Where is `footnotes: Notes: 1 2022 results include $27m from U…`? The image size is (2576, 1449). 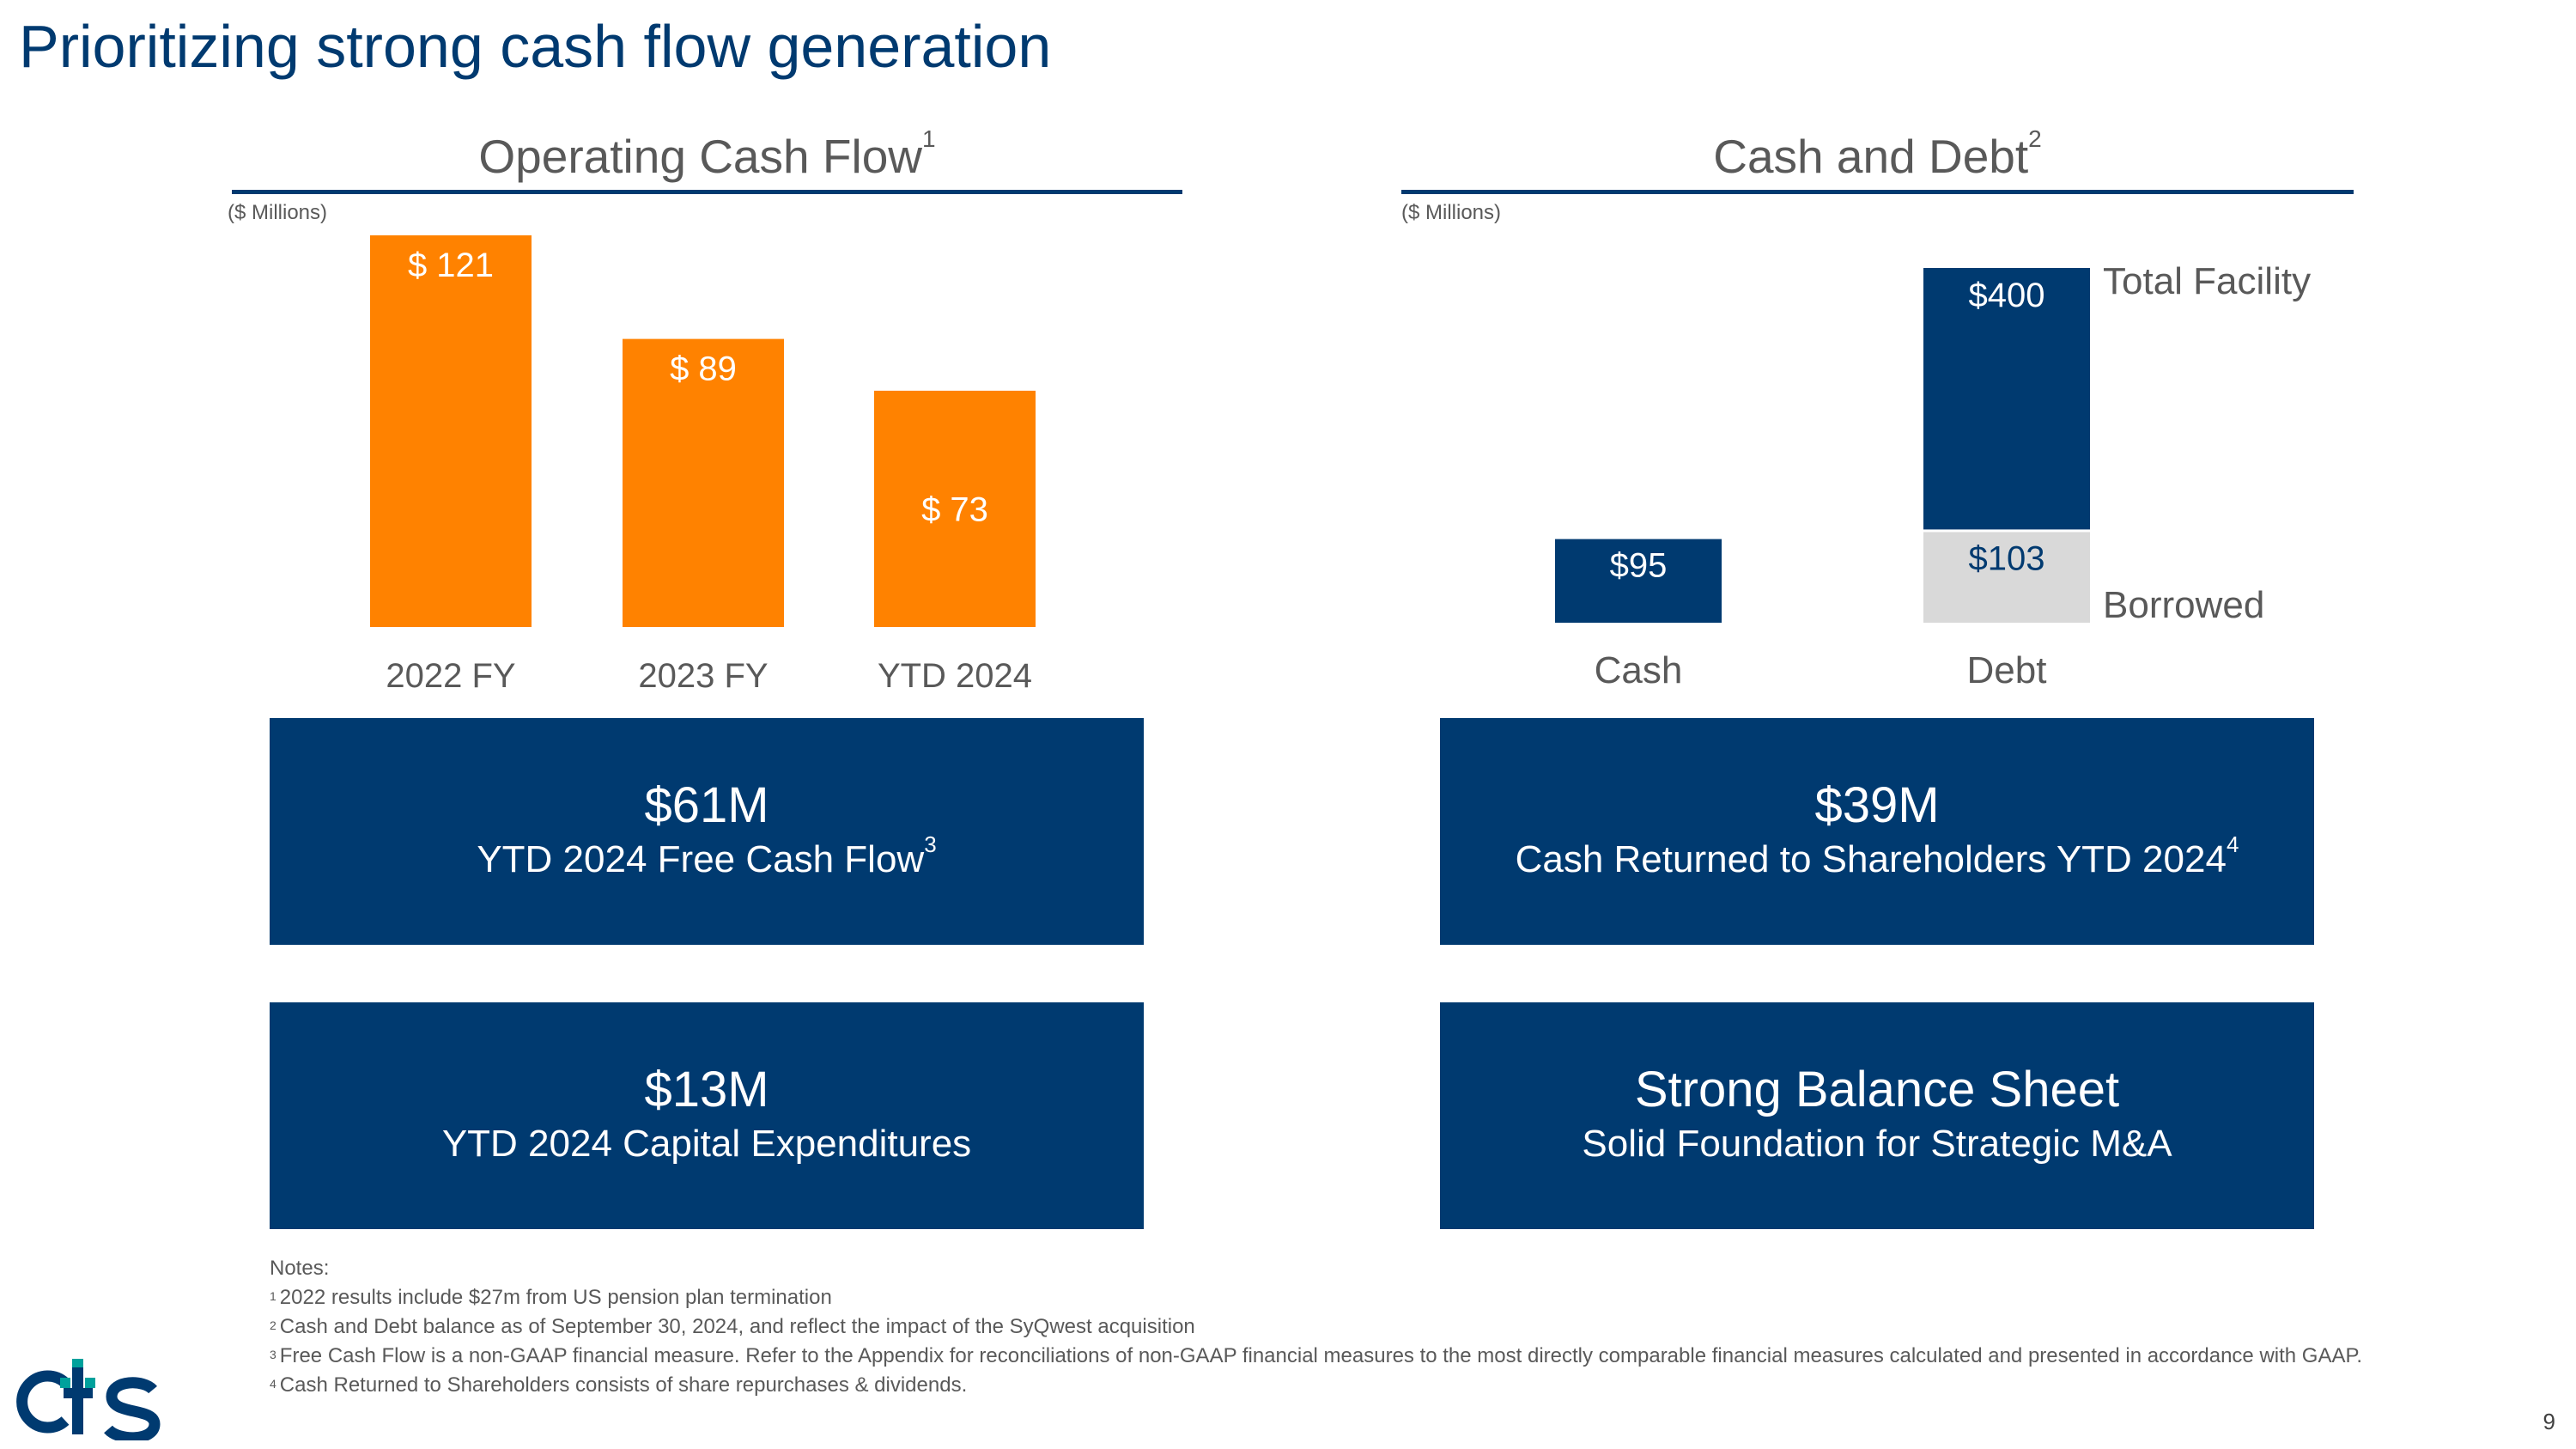 footnotes: Notes: 1 2022 results include $27m from U… is located at coordinates (1316, 1327).